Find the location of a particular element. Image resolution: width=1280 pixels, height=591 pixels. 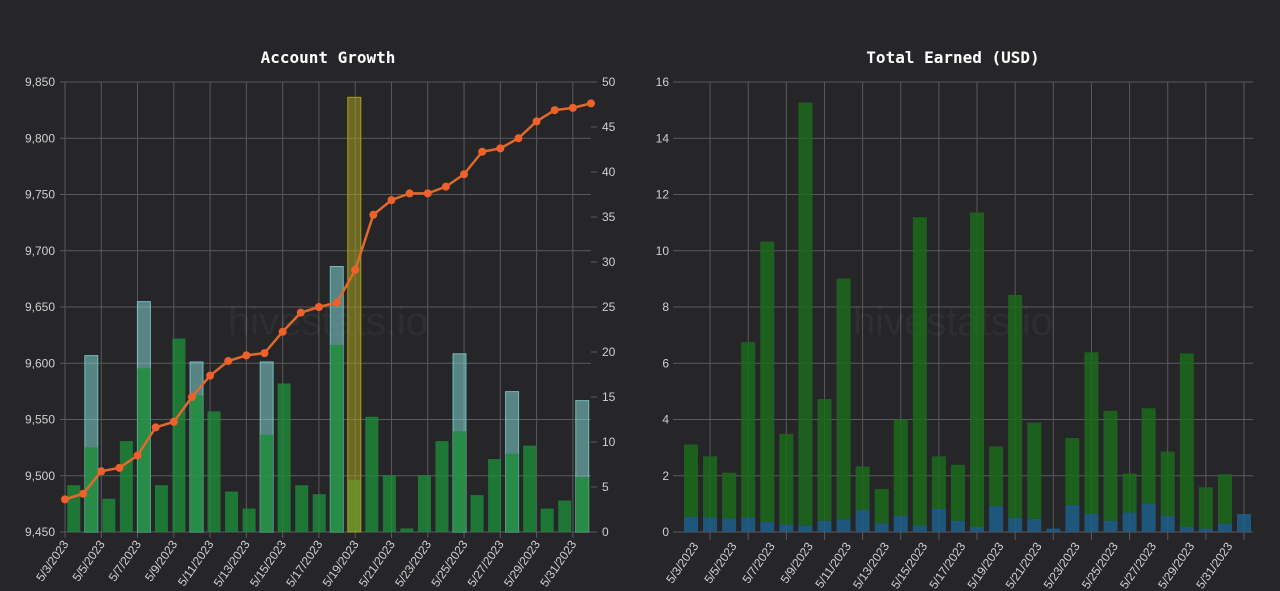

x-tick-label: 5/3/2023 is located at coordinates (682, 562).